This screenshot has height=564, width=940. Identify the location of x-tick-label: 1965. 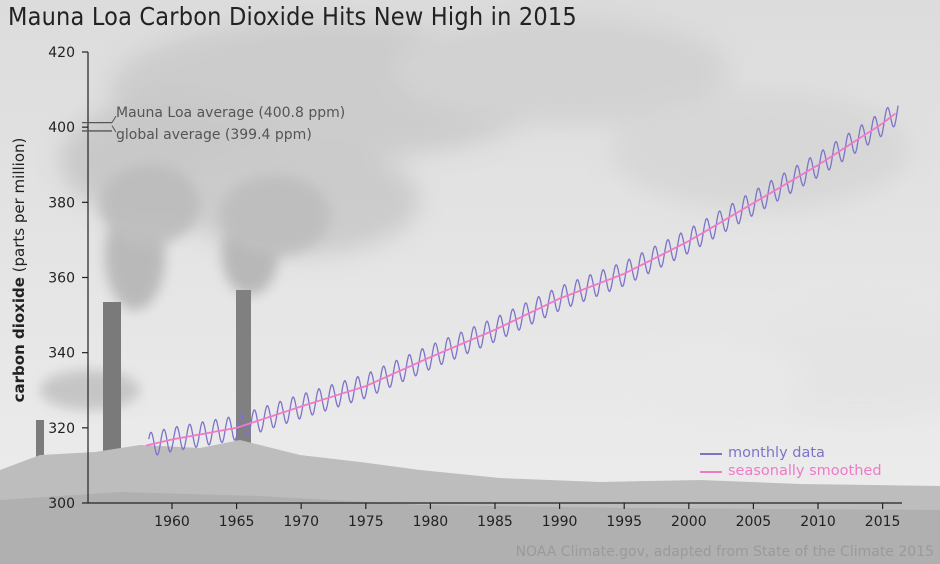
(237, 522).